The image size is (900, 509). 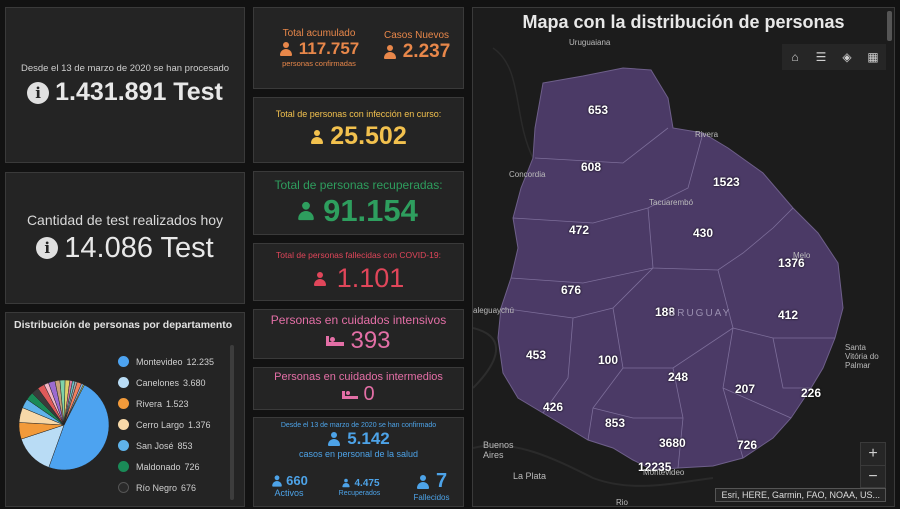 I want to click on health-staff-deceased-value: 7, so click(x=441, y=481).